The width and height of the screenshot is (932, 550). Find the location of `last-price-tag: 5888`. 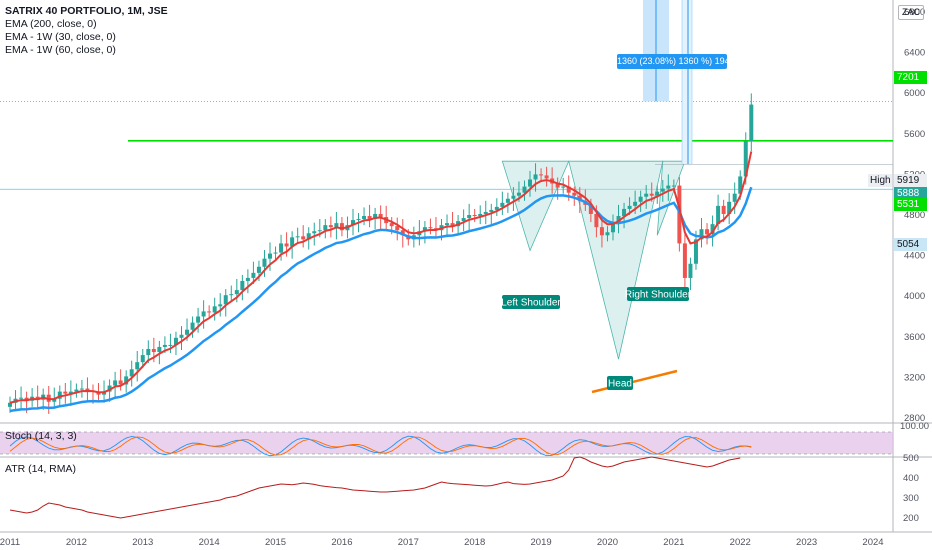

last-price-tag: 5888 is located at coordinates (910, 193).